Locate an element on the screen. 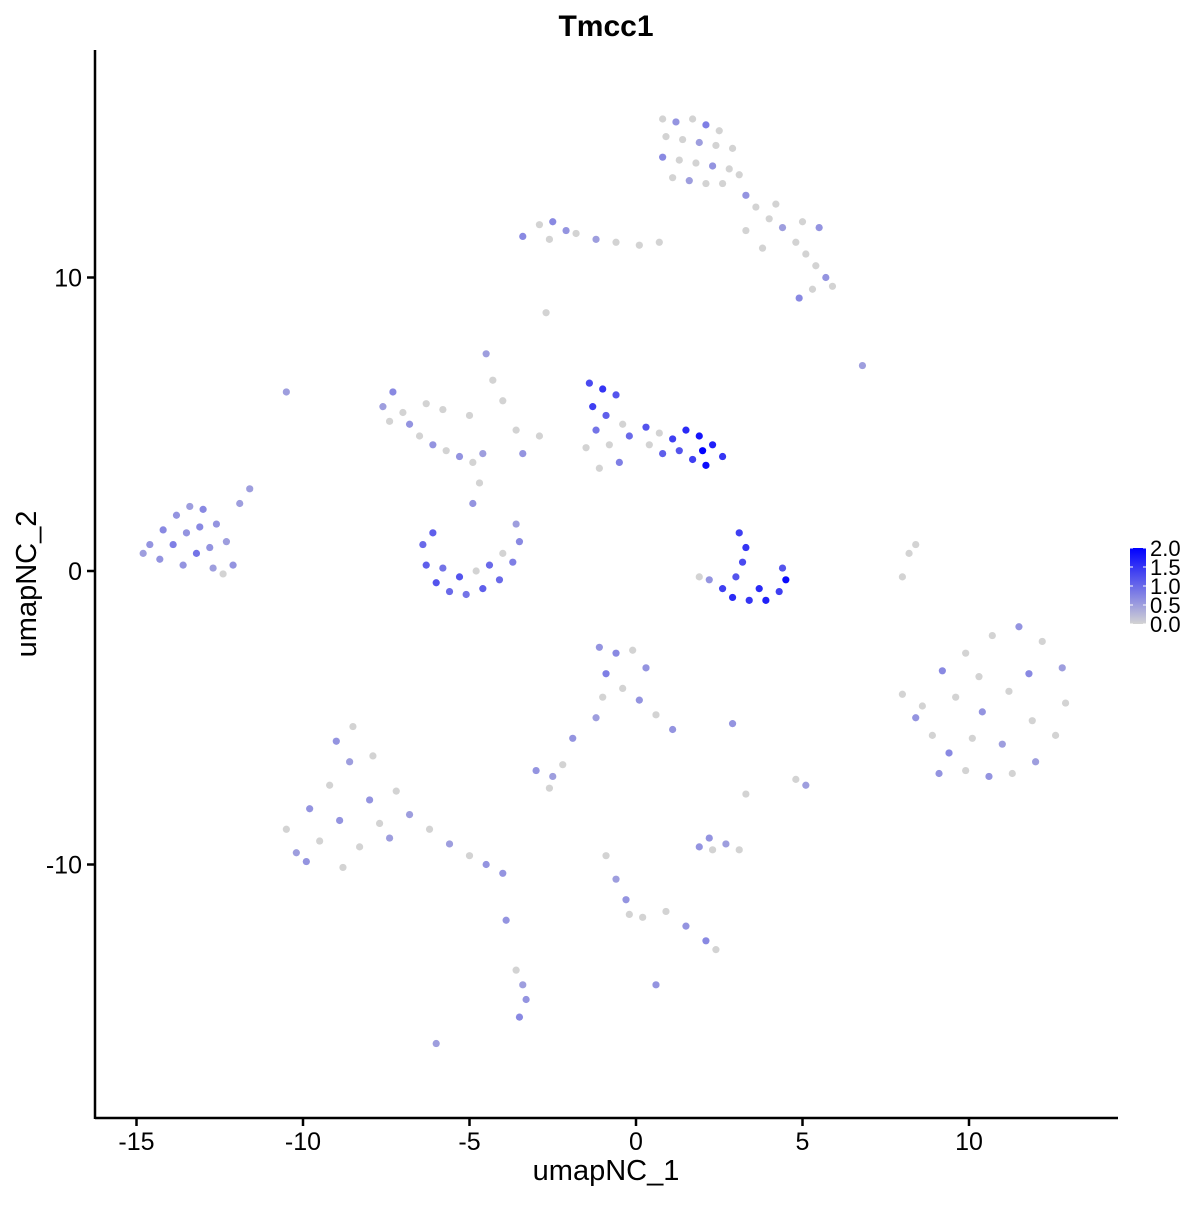 This screenshot has width=1200, height=1205. x-tick-label: -15 is located at coordinates (136, 1142).